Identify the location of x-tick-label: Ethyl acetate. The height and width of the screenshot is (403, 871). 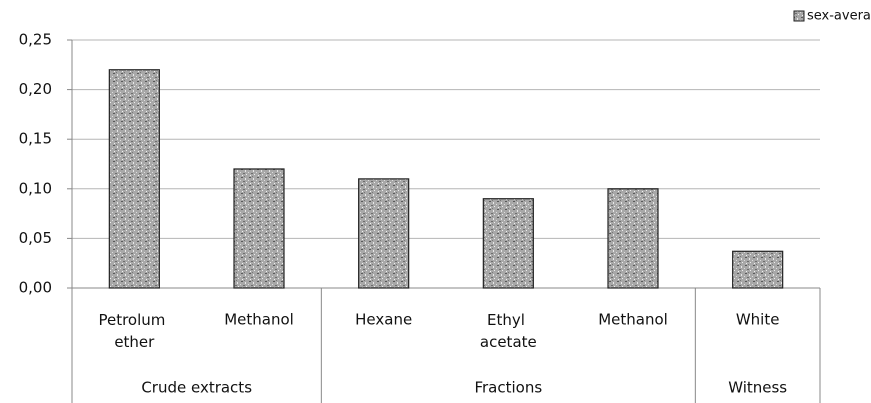
(508, 331).